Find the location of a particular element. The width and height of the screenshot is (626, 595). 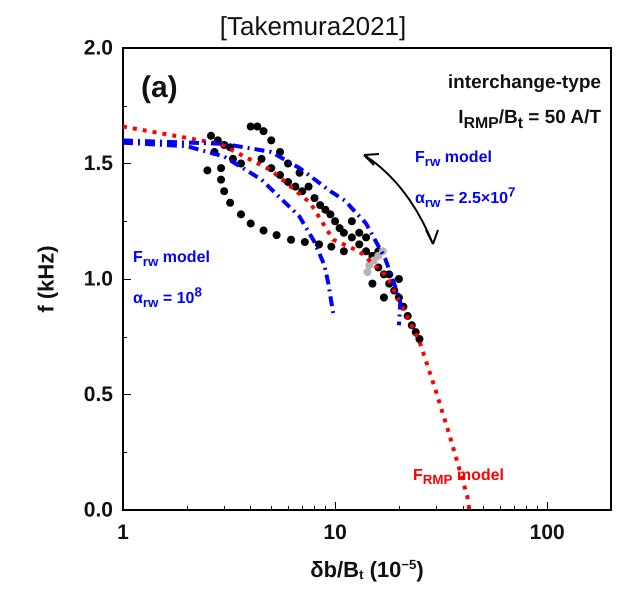

y-tick-label: 1.5 is located at coordinates (99, 163).